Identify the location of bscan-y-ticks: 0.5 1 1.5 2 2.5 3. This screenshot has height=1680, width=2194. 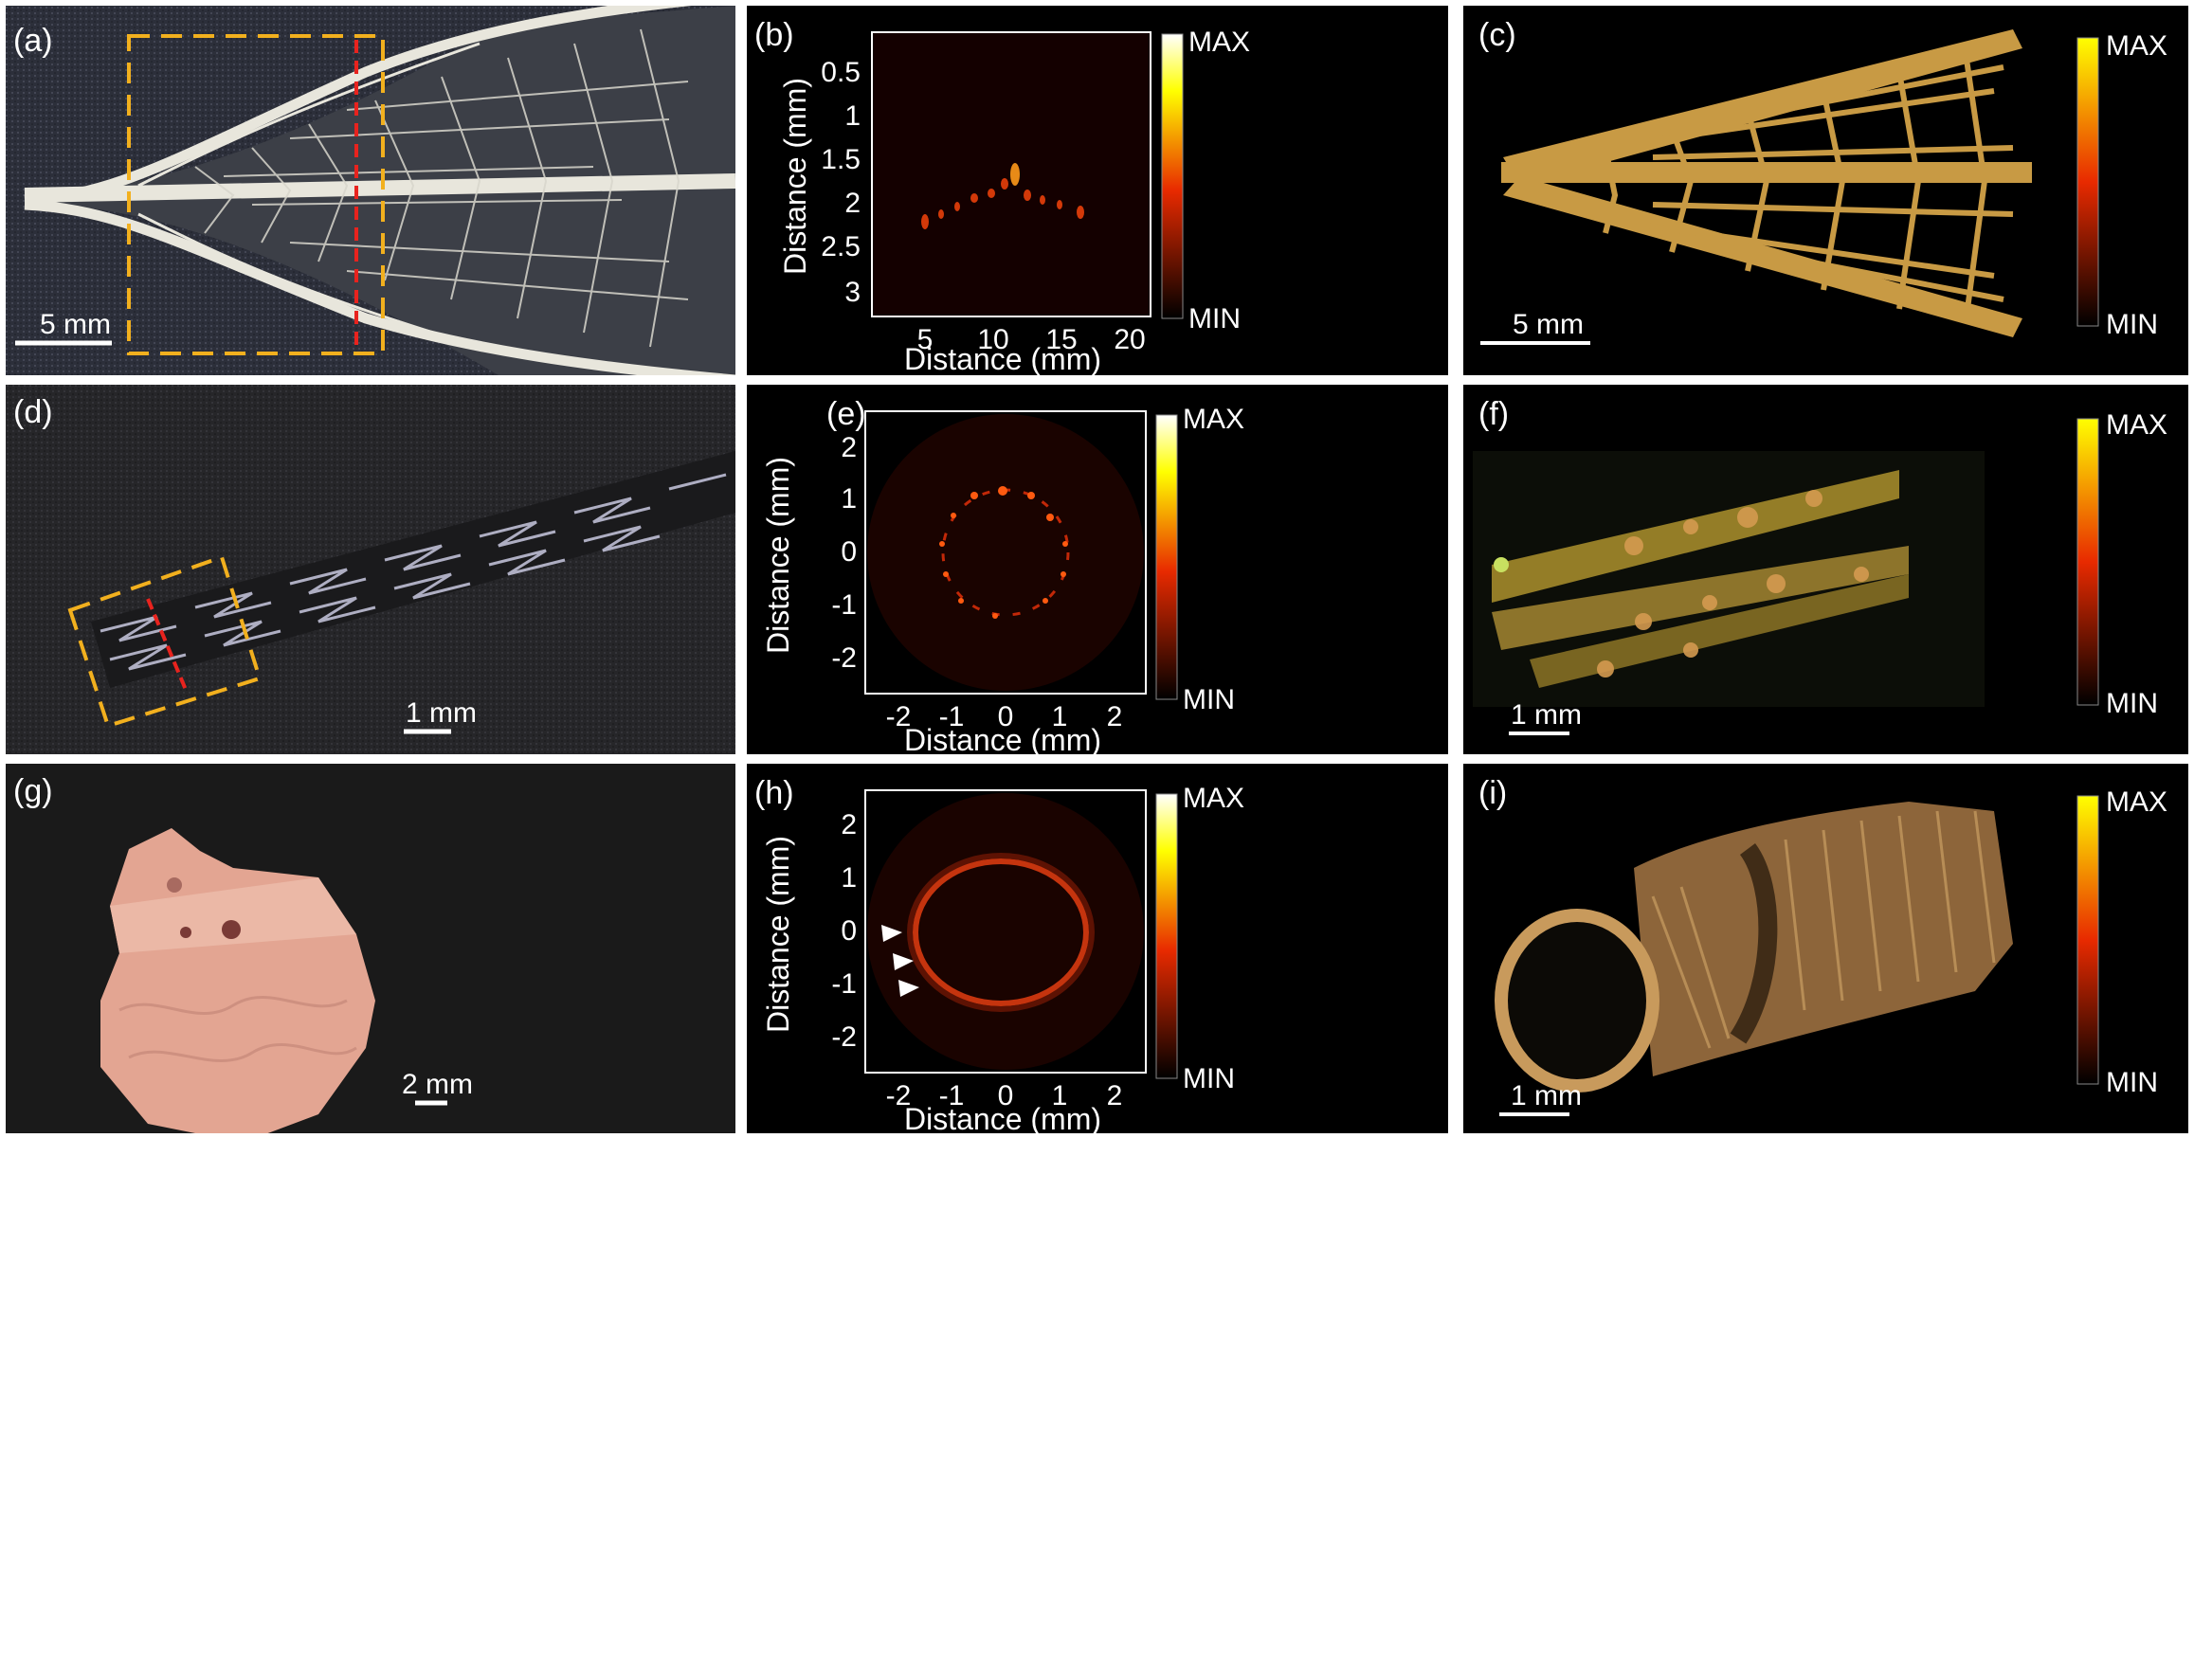
(841, 182).